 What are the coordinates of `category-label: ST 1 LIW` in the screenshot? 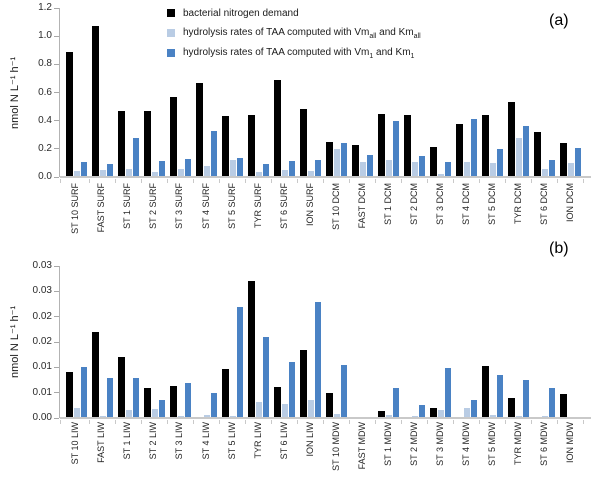 It's located at (127, 441).